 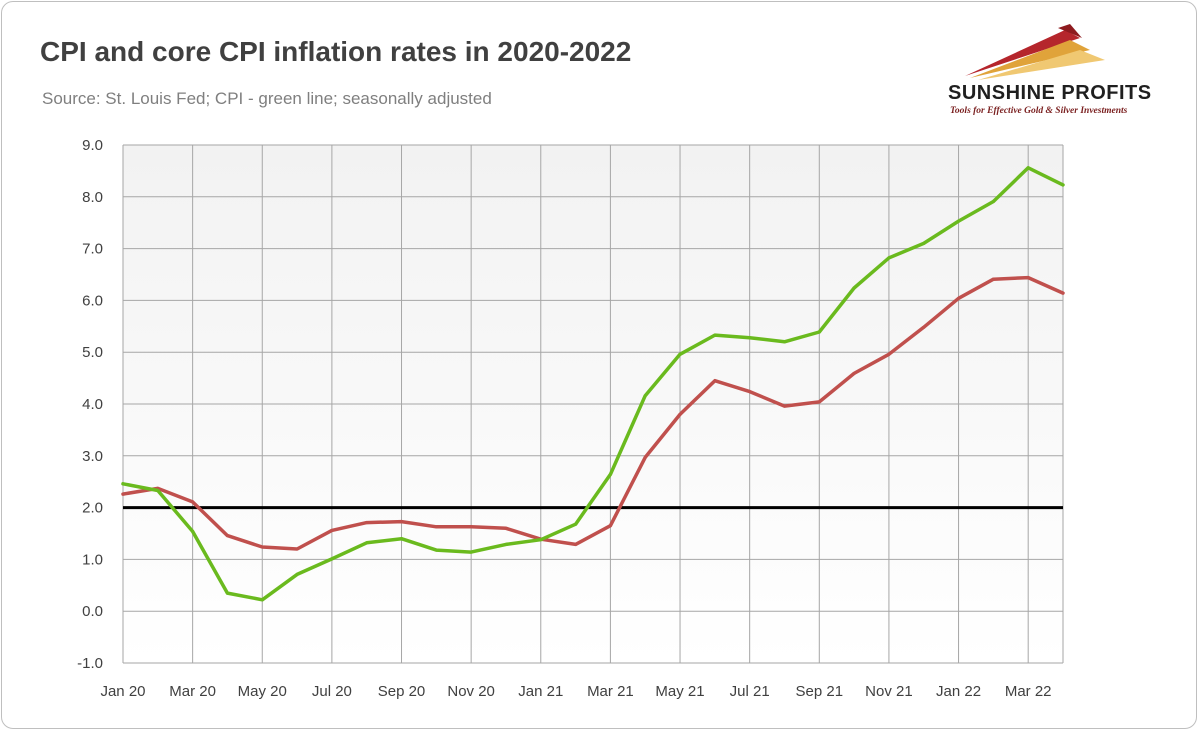 What do you see at coordinates (889, 691) in the screenshot?
I see `x-tick-label: Nov 21` at bounding box center [889, 691].